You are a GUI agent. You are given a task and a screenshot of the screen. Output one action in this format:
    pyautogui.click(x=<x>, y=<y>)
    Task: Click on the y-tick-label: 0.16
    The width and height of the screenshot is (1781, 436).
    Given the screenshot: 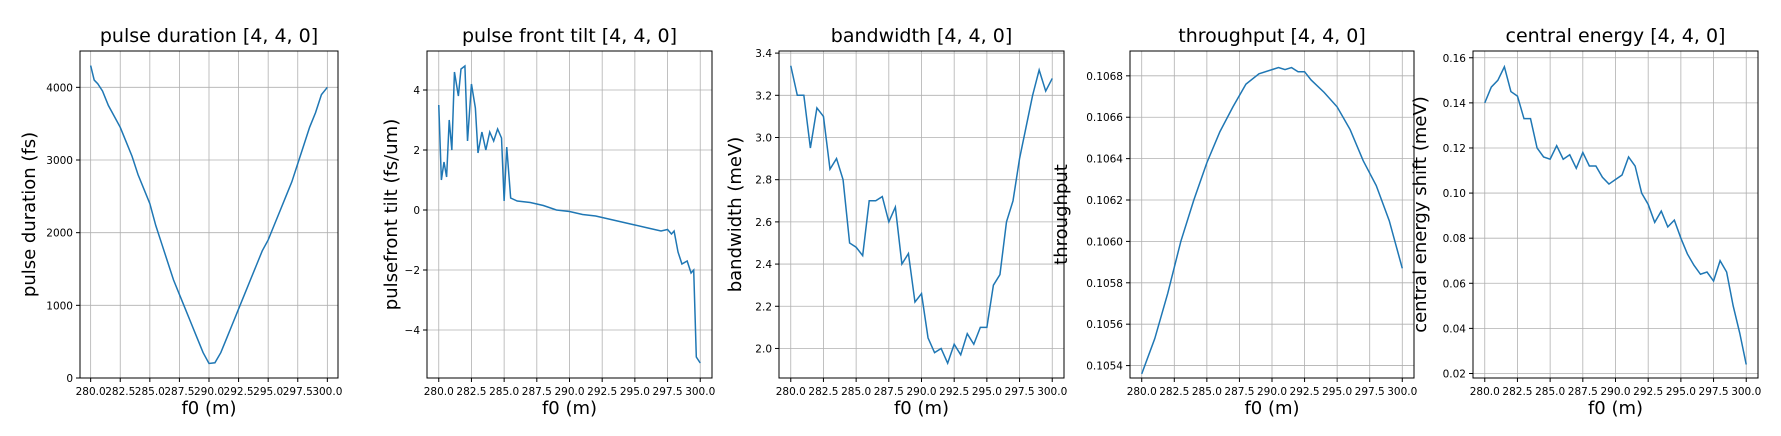 What is the action you would take?
    pyautogui.click(x=1455, y=59)
    